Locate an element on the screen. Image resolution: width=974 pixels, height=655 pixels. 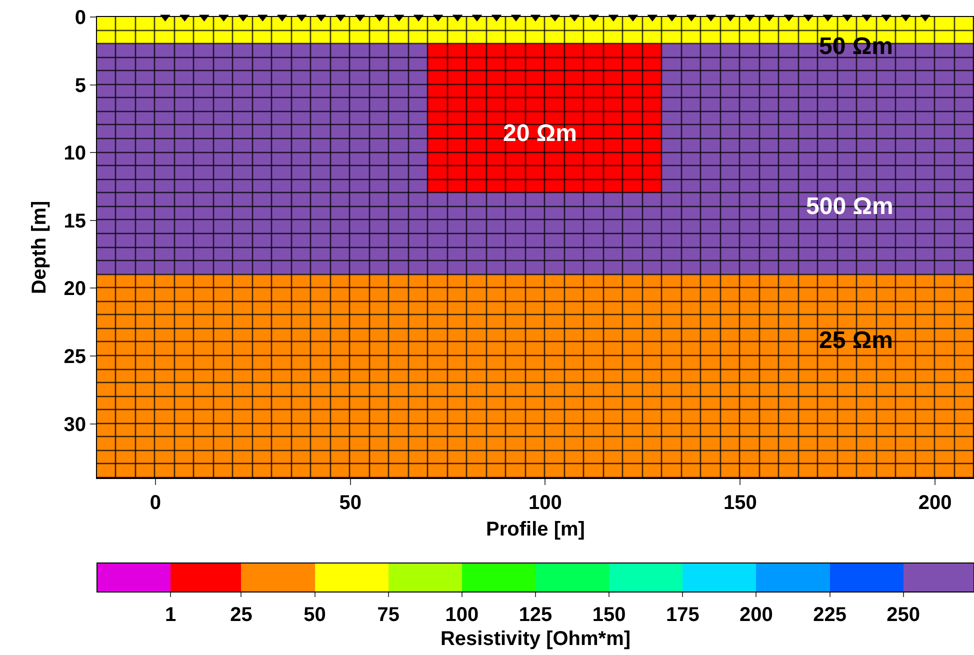
y-tick-label: 15 is located at coordinates (75, 221).